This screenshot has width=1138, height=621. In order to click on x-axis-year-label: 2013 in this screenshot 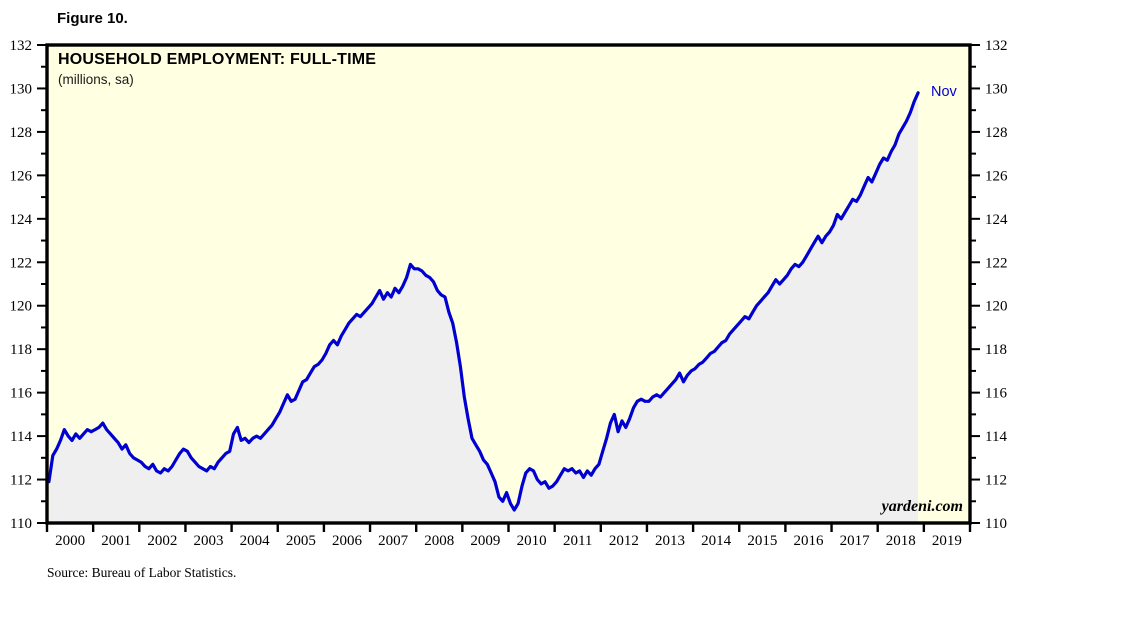, I will do `click(670, 541)`.